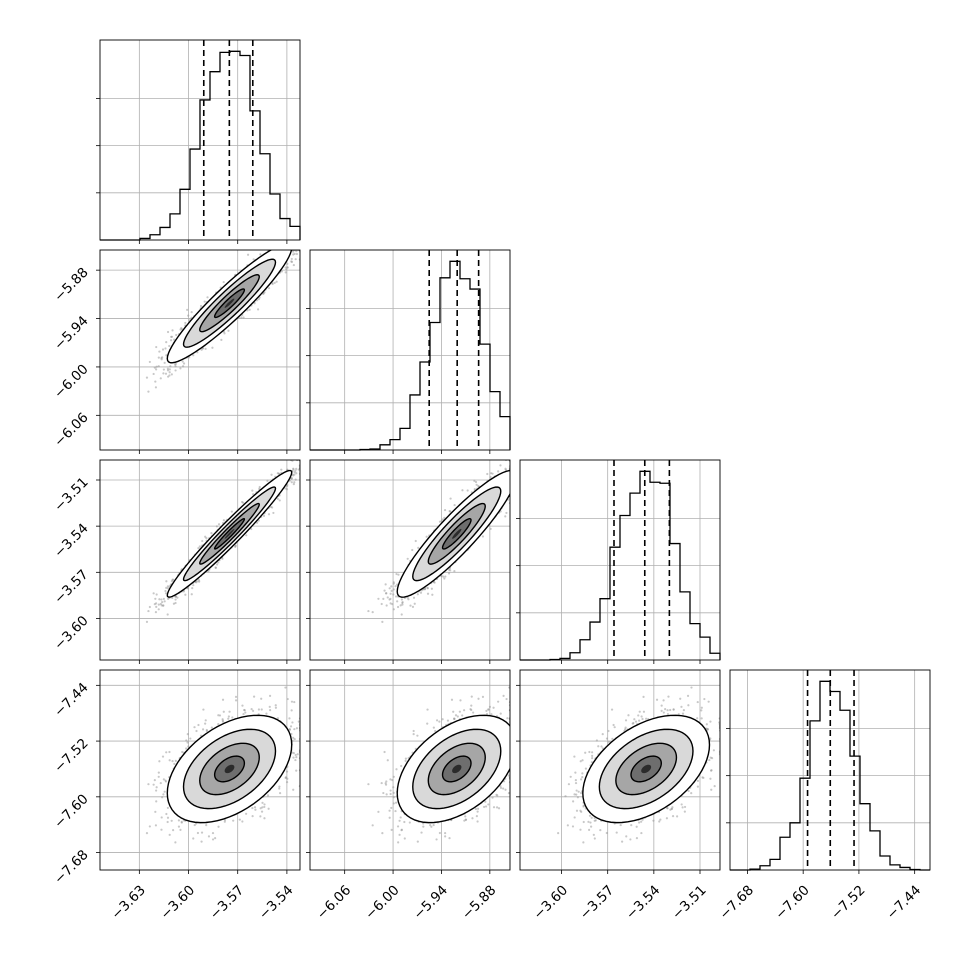 Image resolution: width=970 pixels, height=970 pixels. I want to click on x-tick-label: −3.57, so click(227, 902).